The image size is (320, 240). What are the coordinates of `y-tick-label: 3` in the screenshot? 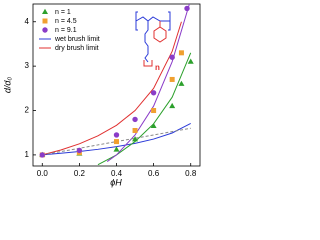 It's located at (27, 65).